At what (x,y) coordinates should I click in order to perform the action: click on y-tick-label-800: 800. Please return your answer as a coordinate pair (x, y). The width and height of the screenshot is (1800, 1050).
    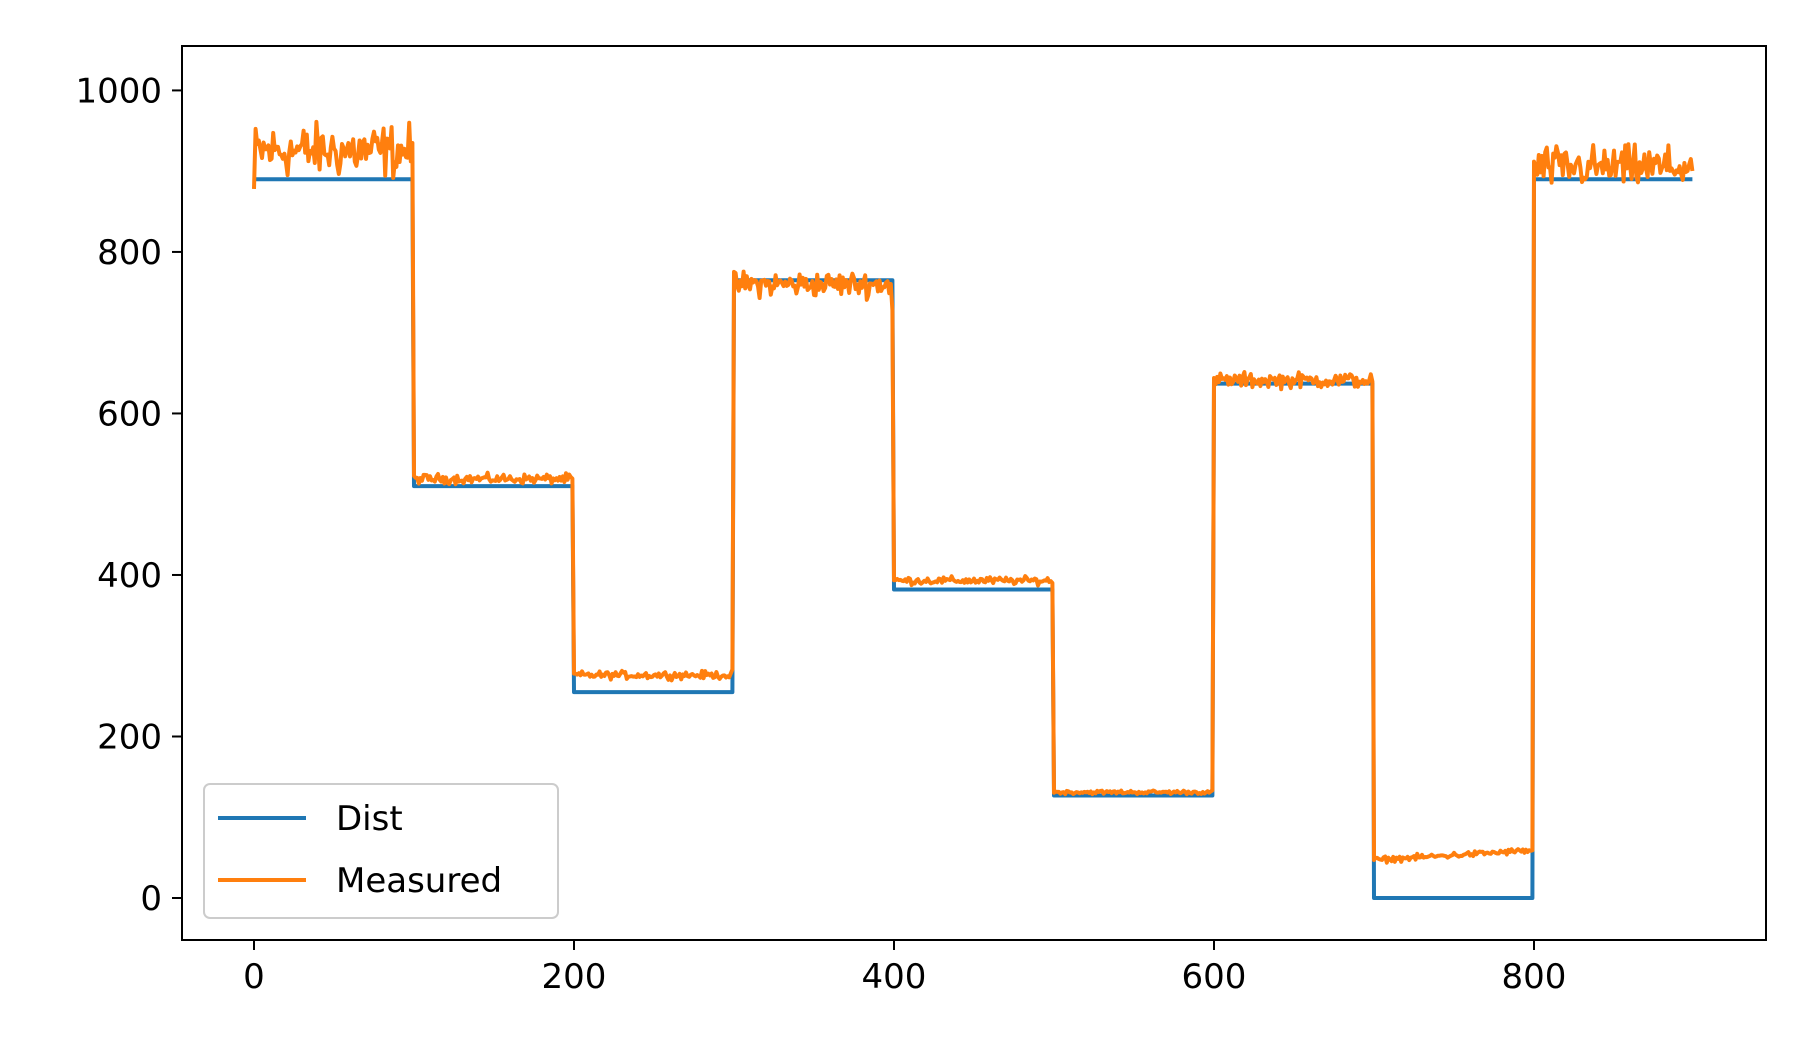
    Looking at the image, I should click on (129, 253).